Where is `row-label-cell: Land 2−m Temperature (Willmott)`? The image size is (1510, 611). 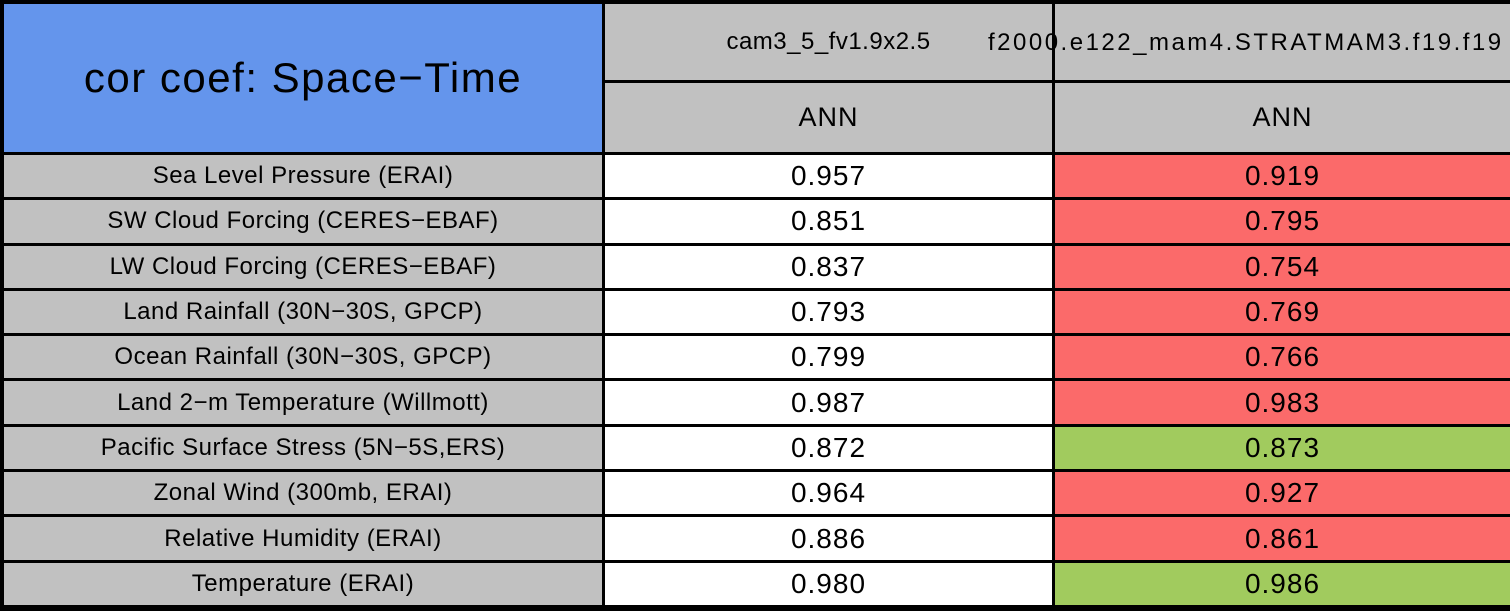
row-label-cell: Land 2−m Temperature (Willmott) is located at coordinates (303, 402).